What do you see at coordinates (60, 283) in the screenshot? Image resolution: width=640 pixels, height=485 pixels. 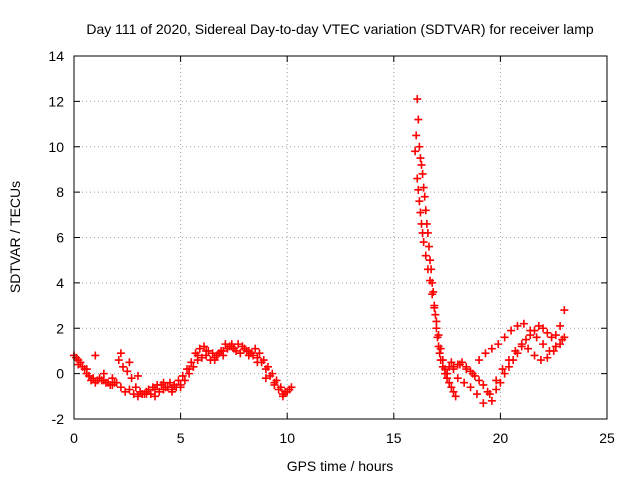 I see `y-tick-label: 4` at bounding box center [60, 283].